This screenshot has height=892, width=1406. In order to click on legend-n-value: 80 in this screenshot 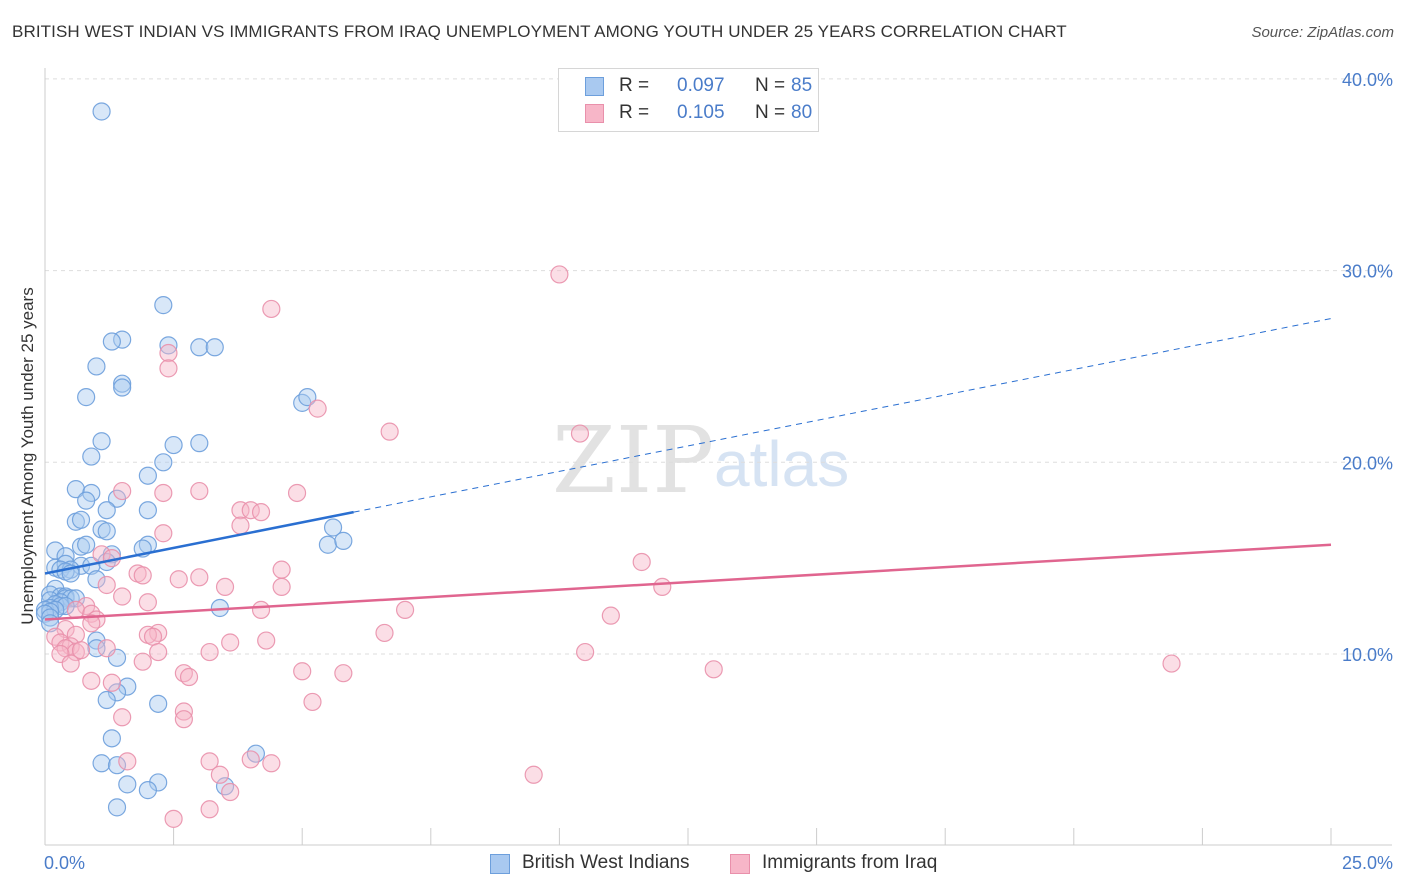, I will do `click(802, 112)`.